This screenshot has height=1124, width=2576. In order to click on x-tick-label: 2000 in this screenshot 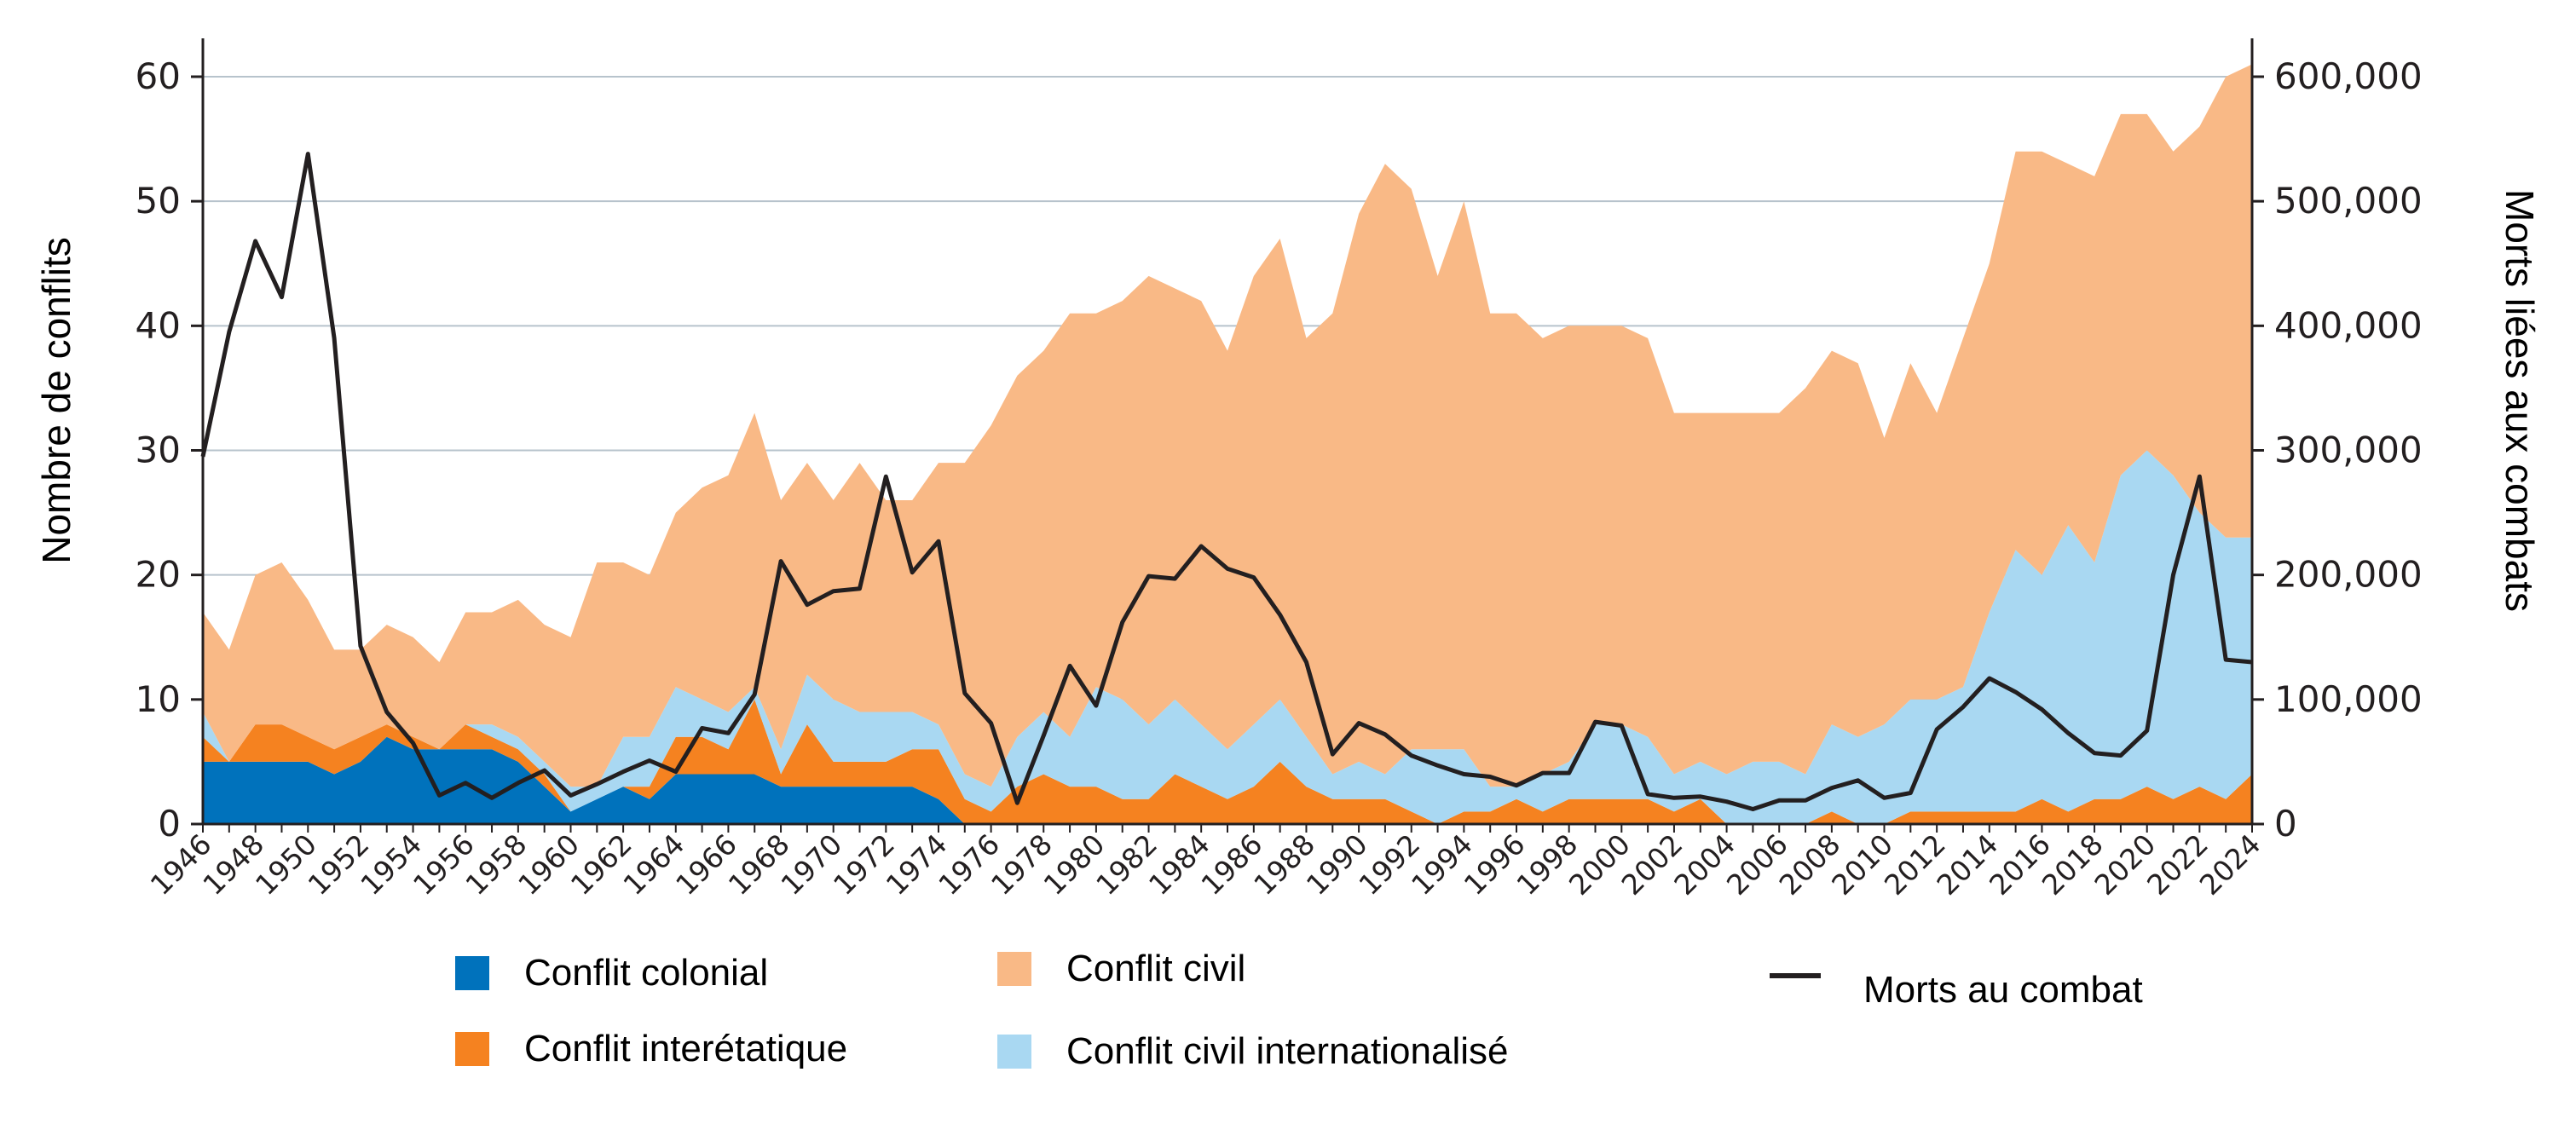, I will do `click(1599, 864)`.